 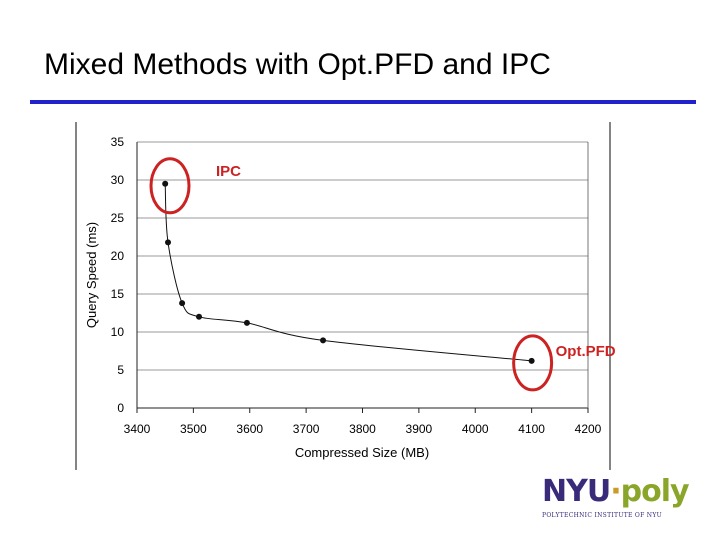 I want to click on title-divider, so click(x=363, y=102).